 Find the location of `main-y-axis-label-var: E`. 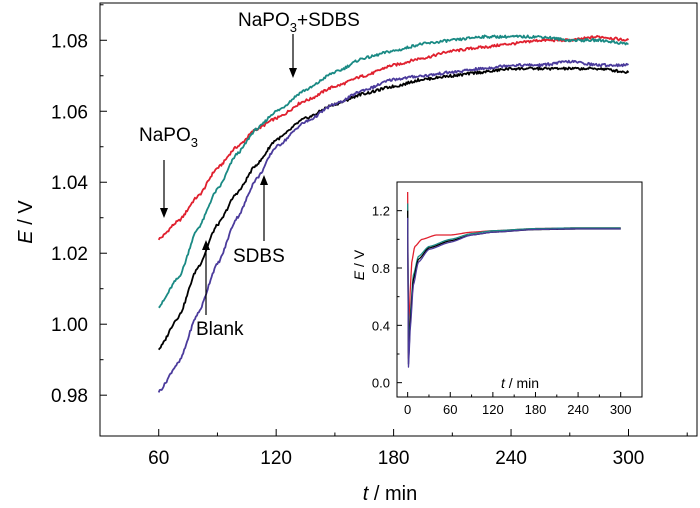

main-y-axis-label-var: E is located at coordinates (26, 237).